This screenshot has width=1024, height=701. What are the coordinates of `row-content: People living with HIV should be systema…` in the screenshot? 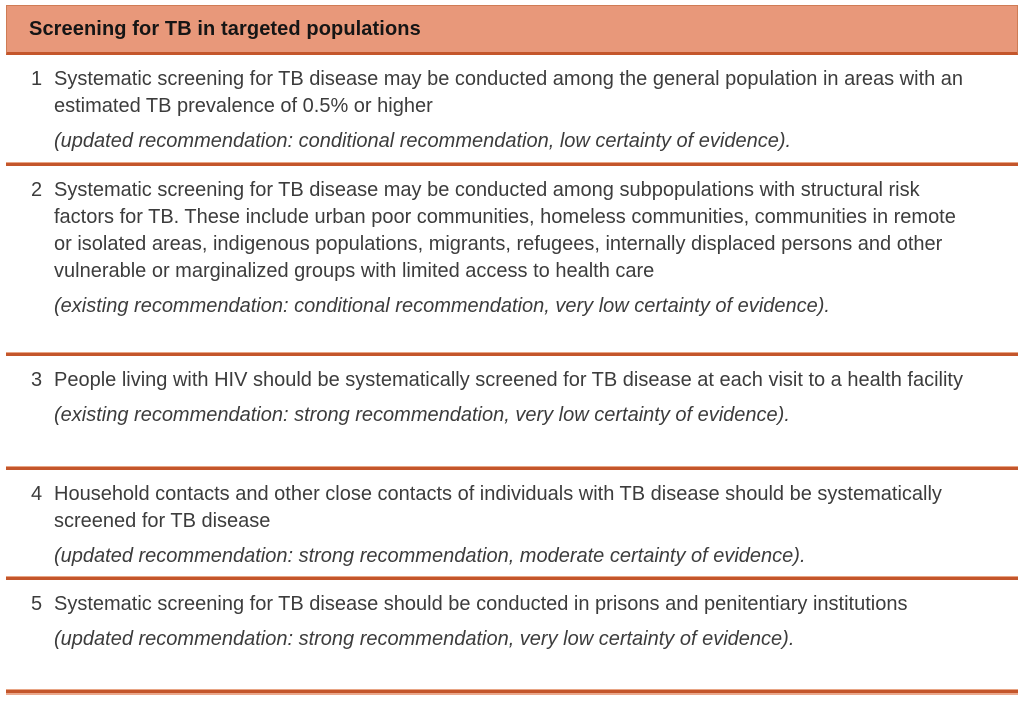 It's located at (523, 398).